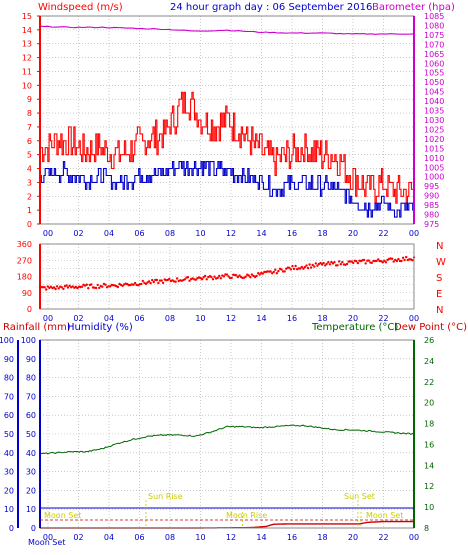 This screenshot has width=468, height=555. I want to click on panel-3-x-tick-2: 04, so click(109, 537).